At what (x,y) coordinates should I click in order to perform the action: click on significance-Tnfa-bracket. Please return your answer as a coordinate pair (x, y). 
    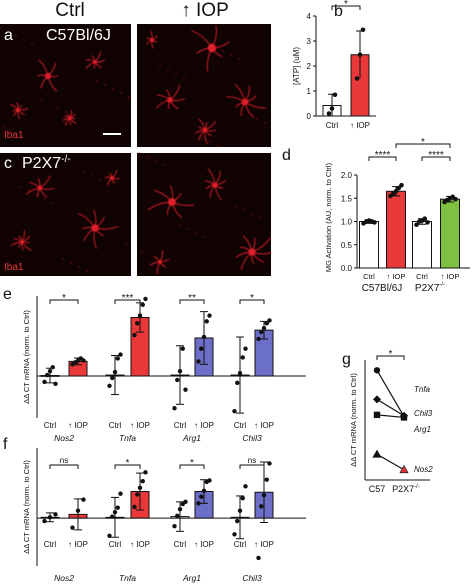
    Looking at the image, I should click on (127, 301).